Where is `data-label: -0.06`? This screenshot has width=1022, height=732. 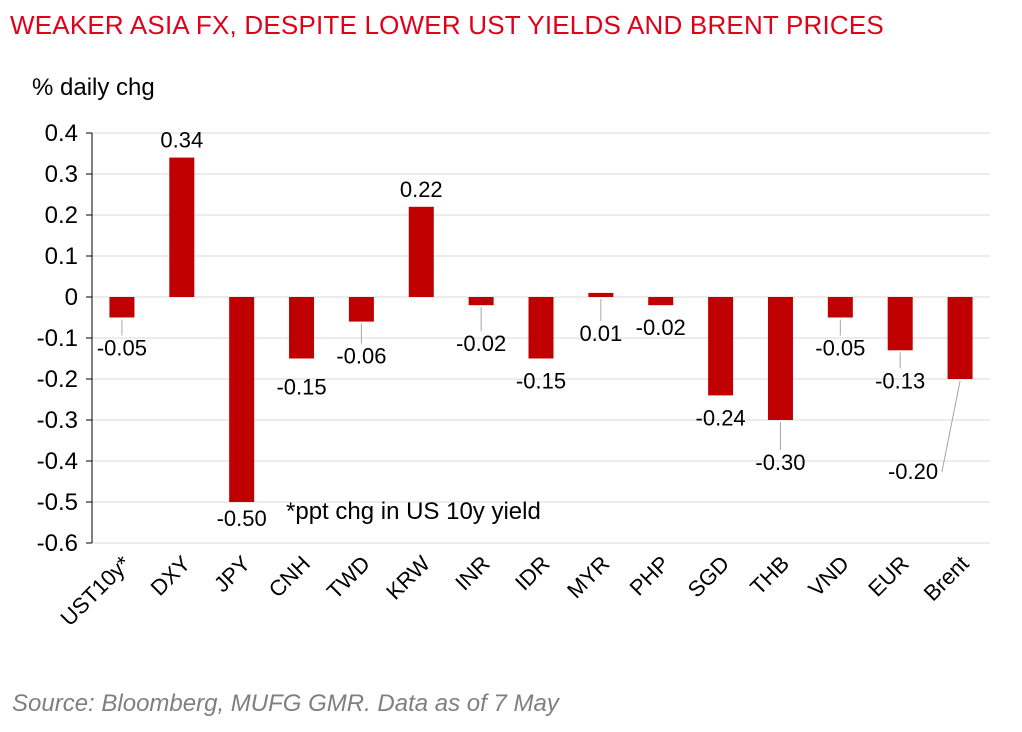
data-label: -0.06 is located at coordinates (361, 356).